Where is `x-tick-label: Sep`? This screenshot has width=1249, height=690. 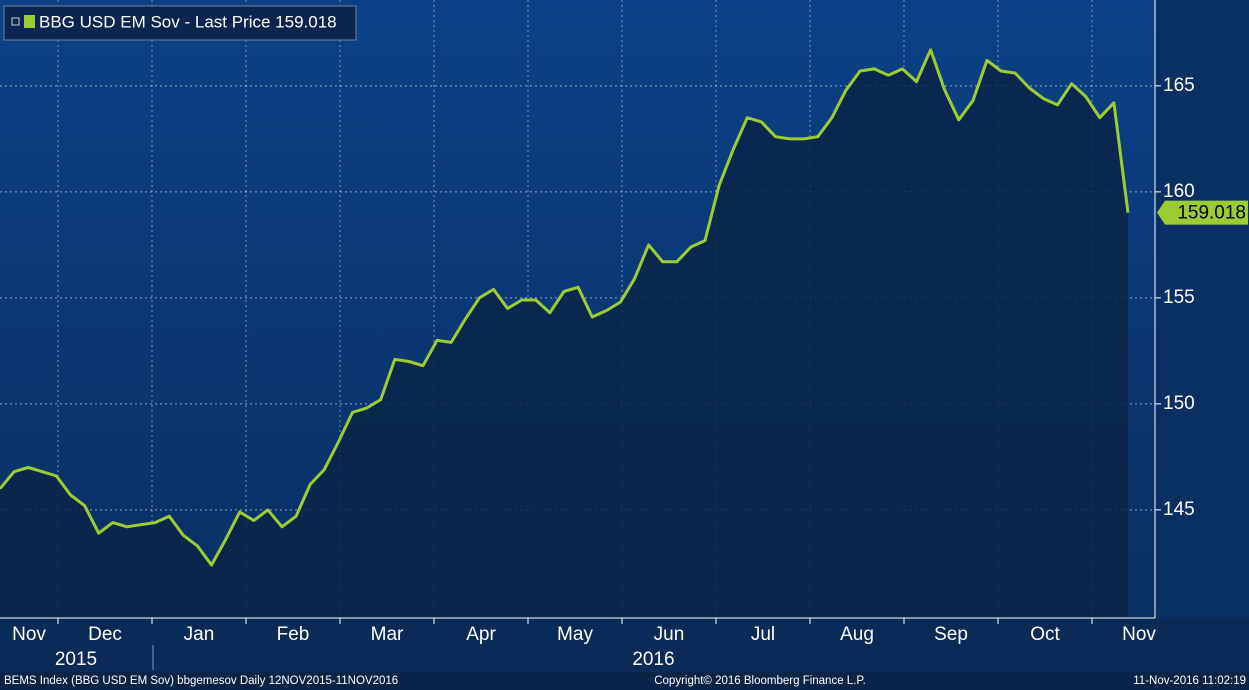 x-tick-label: Sep is located at coordinates (951, 634).